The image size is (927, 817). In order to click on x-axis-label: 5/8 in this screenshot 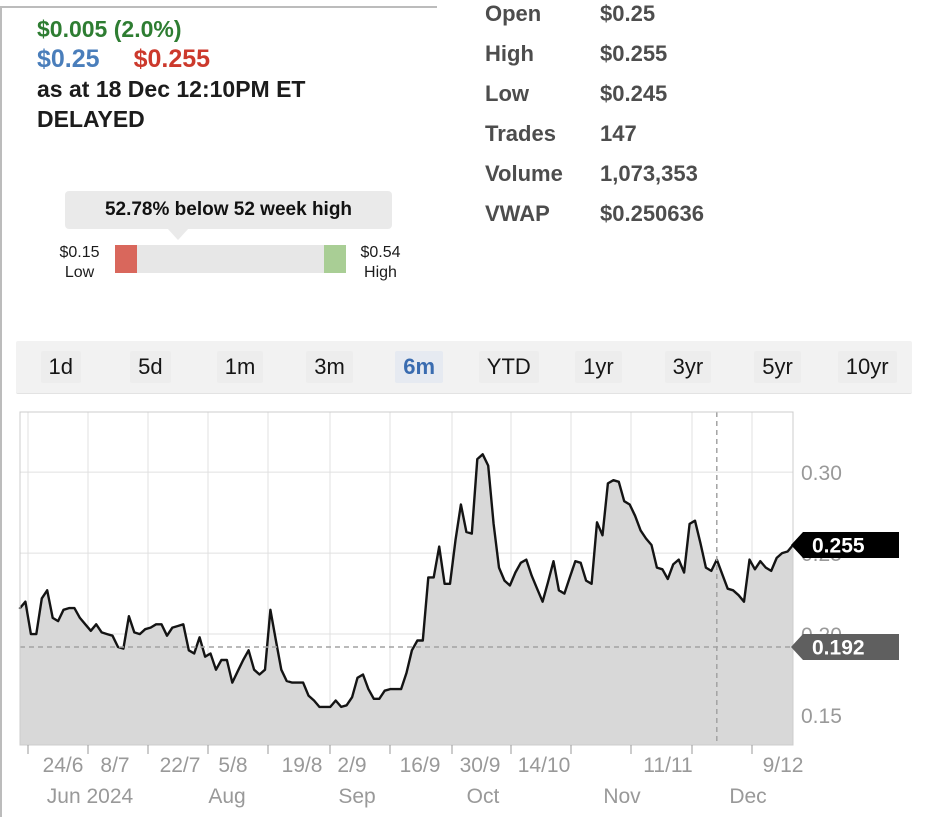, I will do `click(232, 765)`.